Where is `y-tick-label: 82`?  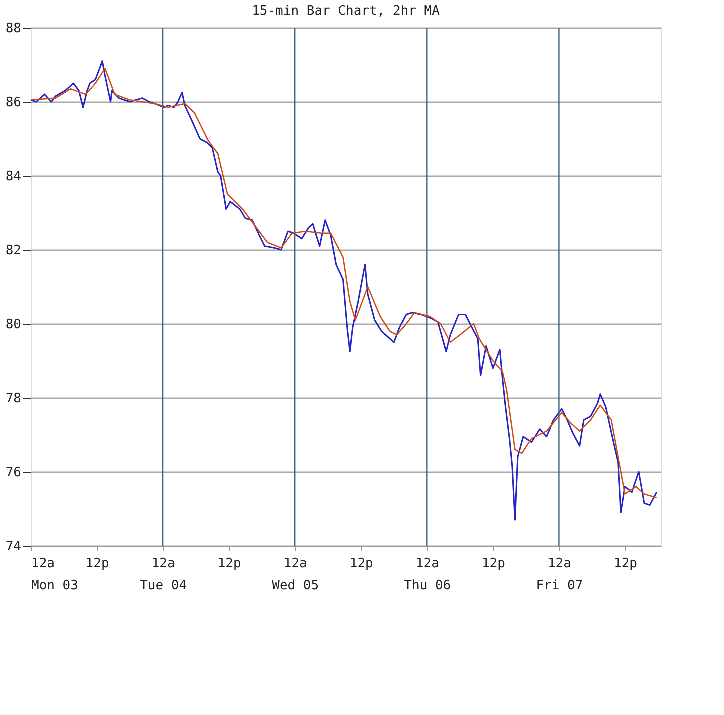 y-tick-label: 82 is located at coordinates (14, 251).